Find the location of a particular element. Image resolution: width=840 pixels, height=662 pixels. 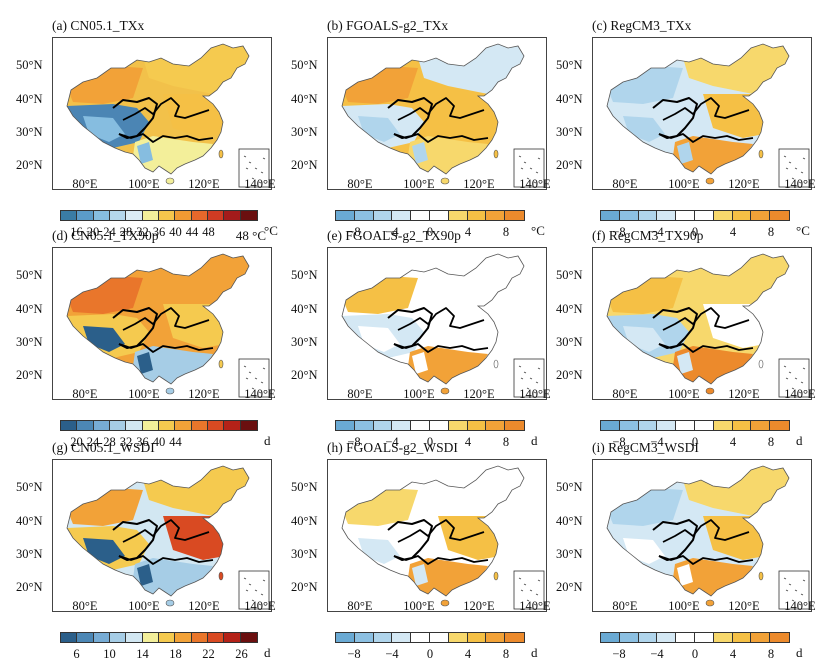

latitude-tick: 40°N is located at coordinates (29, 99).